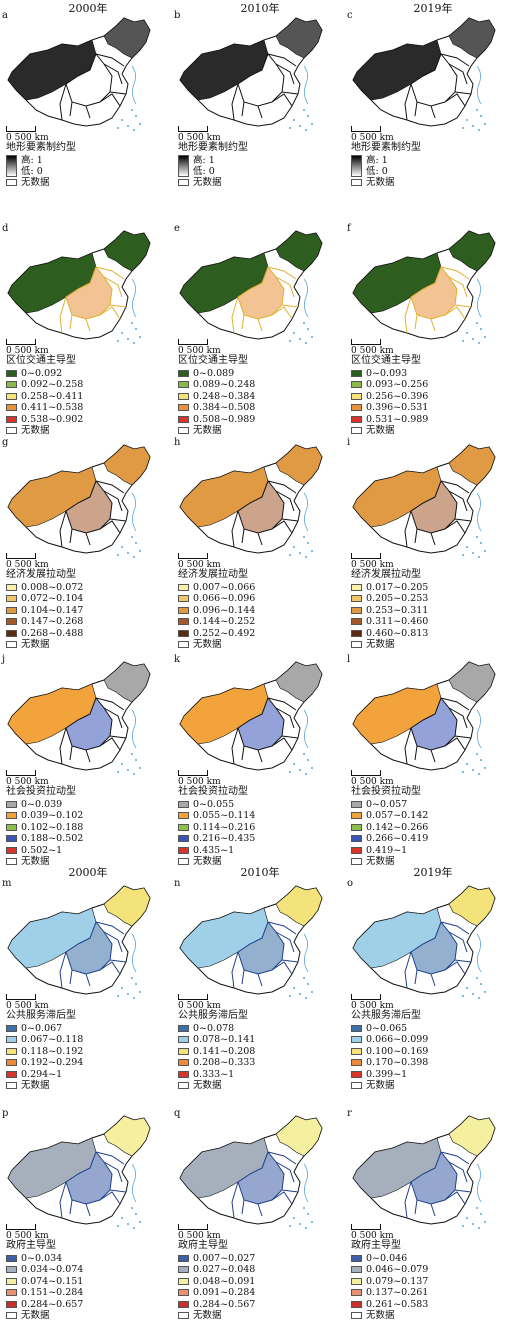 This screenshot has height=1324, width=515. I want to click on legend-gradient: 高: 1 低: 0, so click(386, 165).